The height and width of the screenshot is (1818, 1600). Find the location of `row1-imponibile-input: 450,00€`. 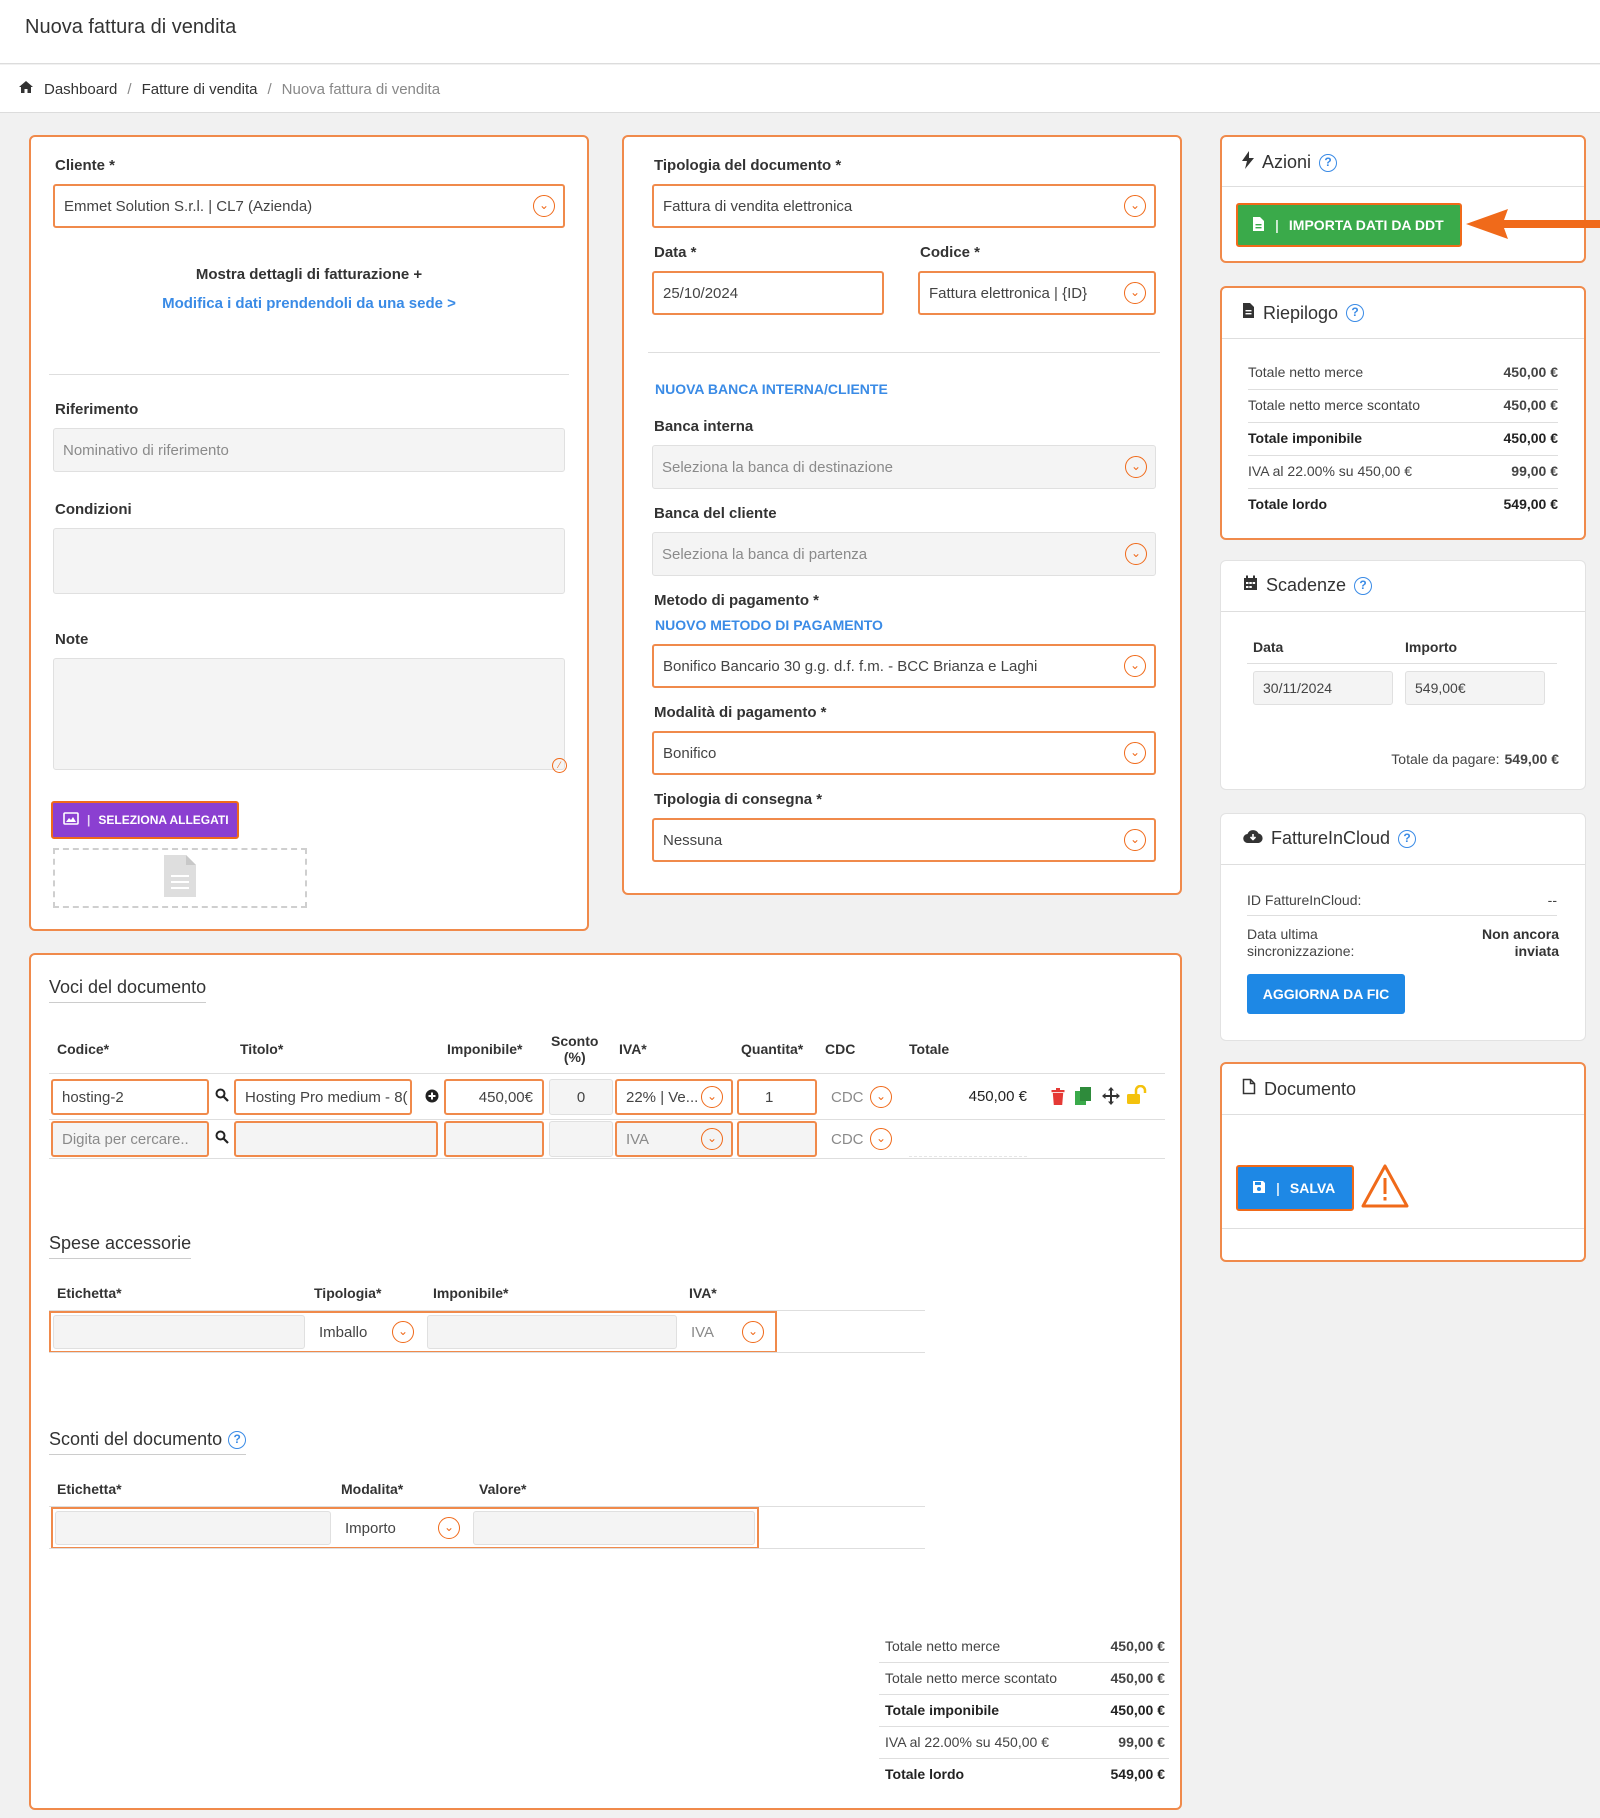

row1-imponibile-input: 450,00€ is located at coordinates (494, 1097).